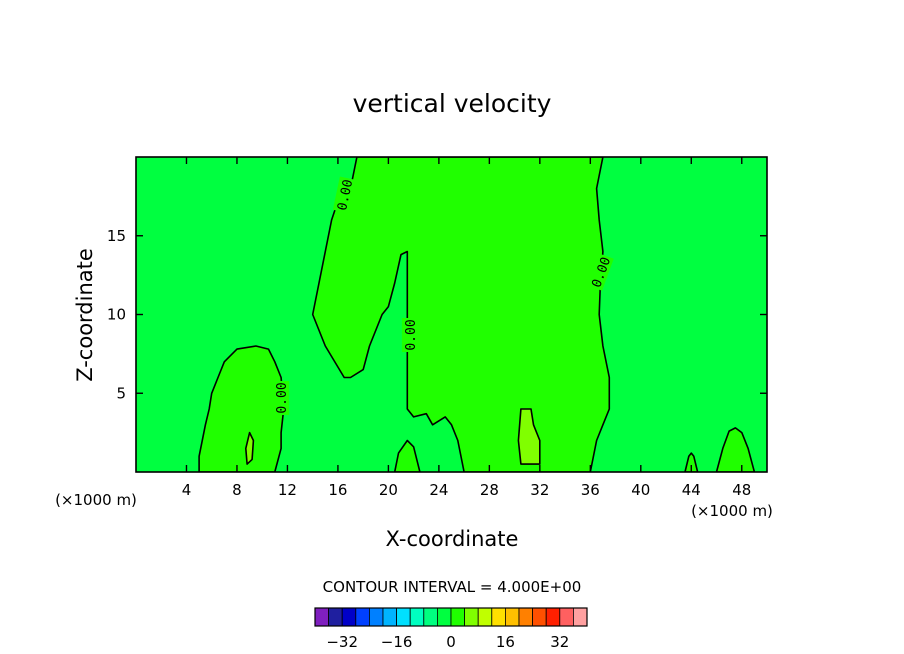  I want to click on colorbar-tick-label: 16, so click(505, 642).